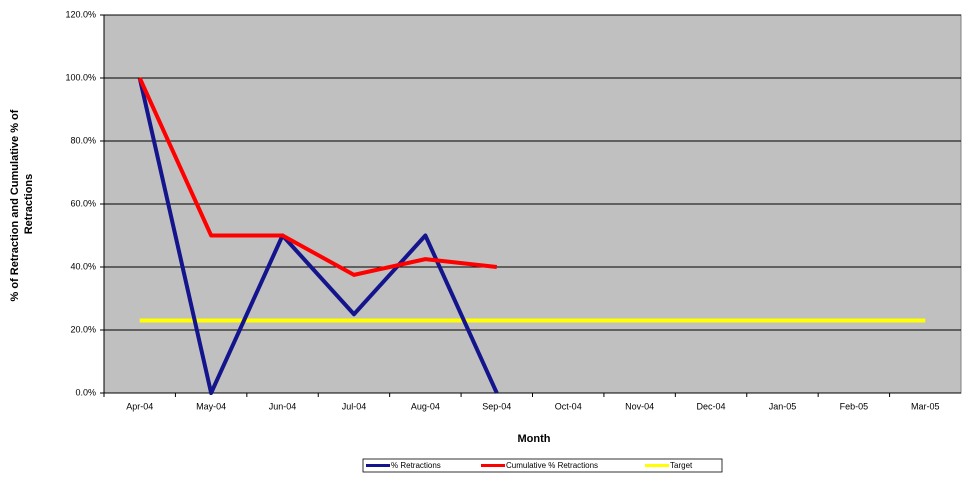 The width and height of the screenshot is (973, 482). I want to click on x-tick-label: Feb-05, so click(854, 406).